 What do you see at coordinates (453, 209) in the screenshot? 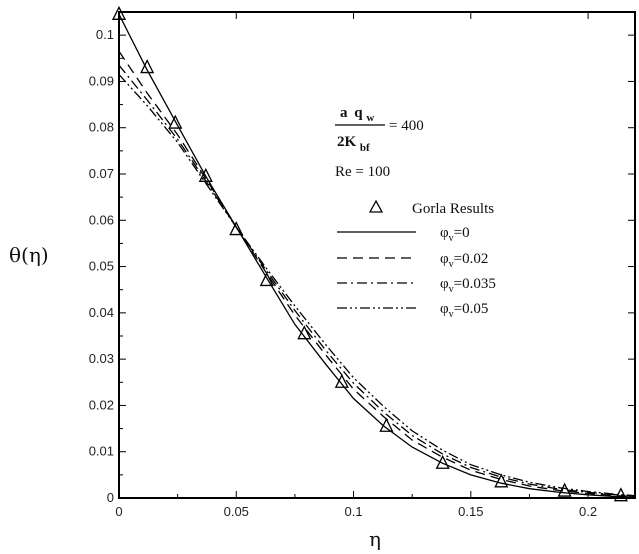
I see `legend-label-gorla: Gorla Results` at bounding box center [453, 209].